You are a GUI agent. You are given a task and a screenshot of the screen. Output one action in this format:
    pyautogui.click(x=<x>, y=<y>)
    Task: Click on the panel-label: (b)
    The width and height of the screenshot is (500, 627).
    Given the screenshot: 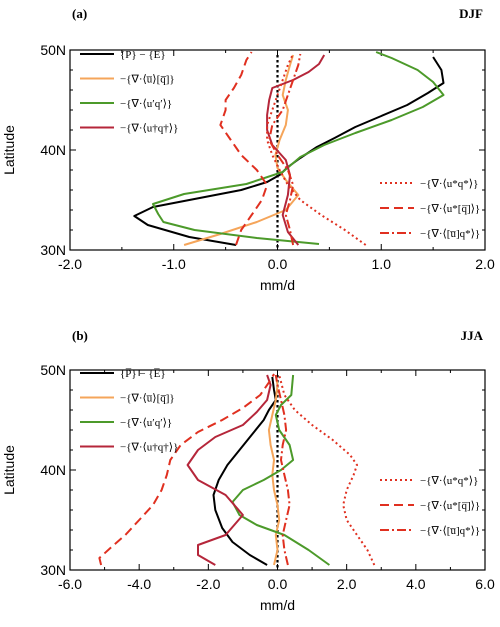 What is the action you would take?
    pyautogui.click(x=80, y=335)
    